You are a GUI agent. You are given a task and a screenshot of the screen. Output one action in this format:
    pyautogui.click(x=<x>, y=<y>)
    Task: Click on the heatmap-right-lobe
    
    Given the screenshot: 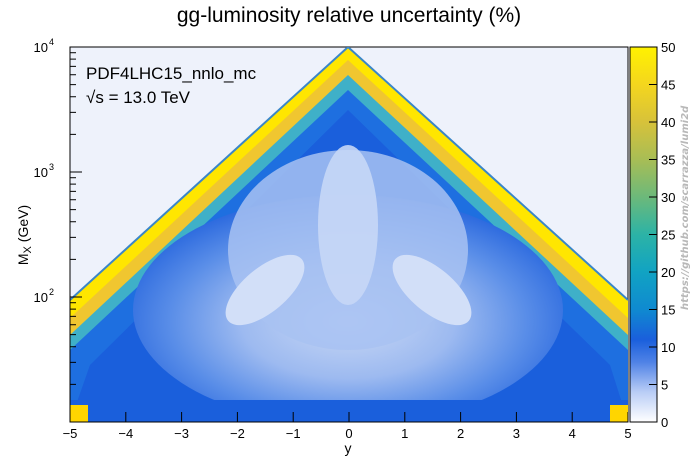 What is the action you would take?
    pyautogui.click(x=432, y=290)
    